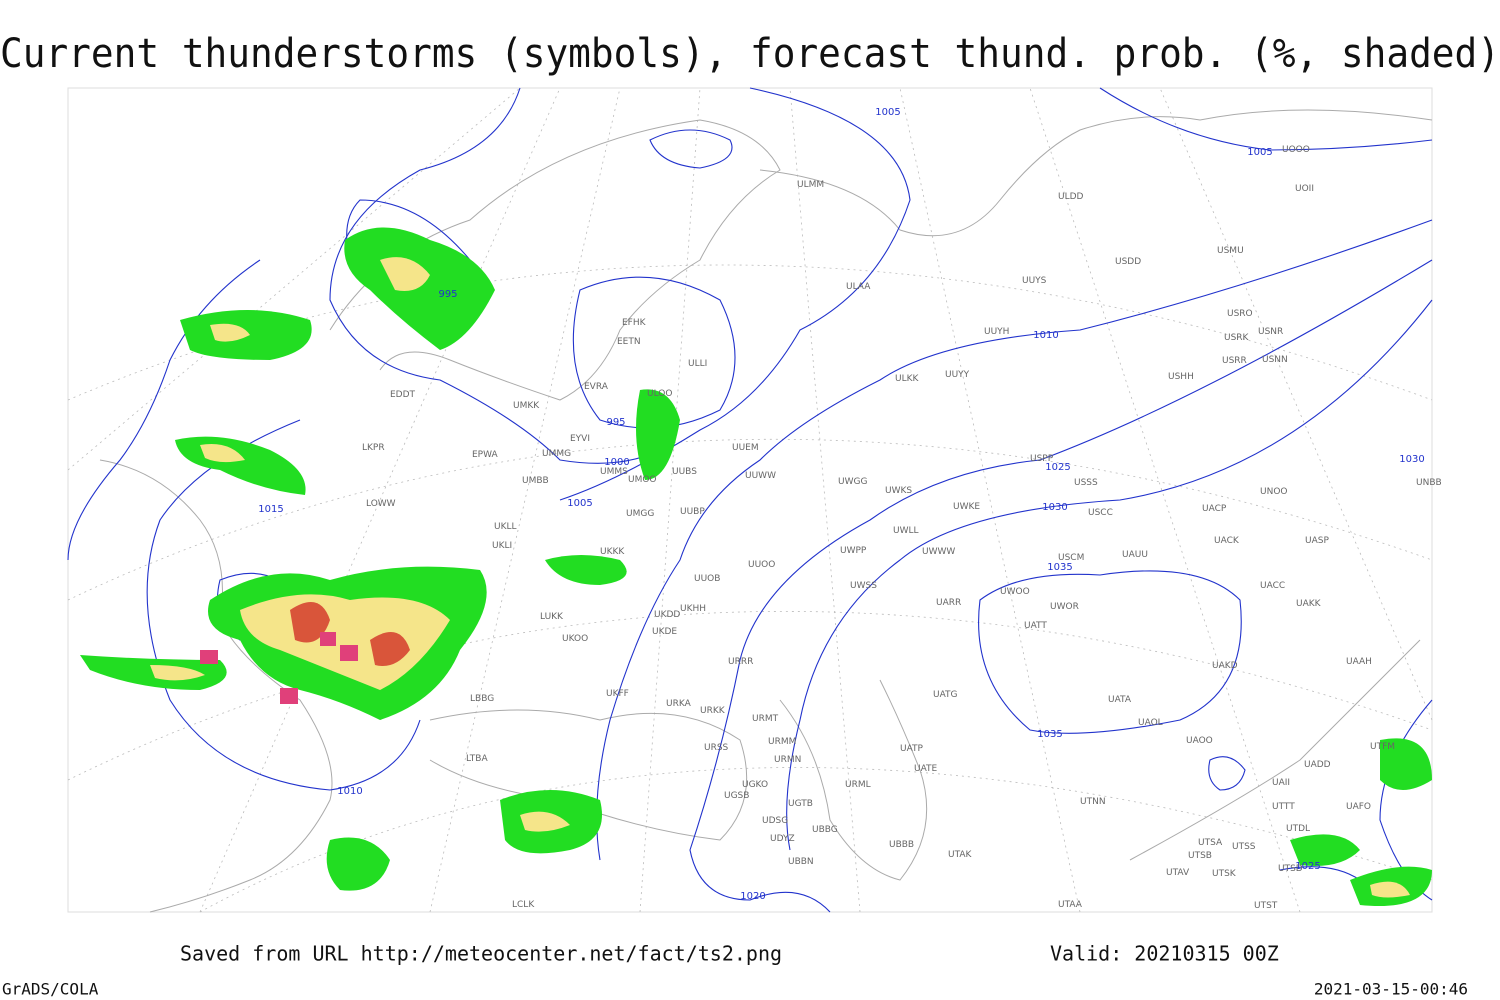  Describe the element at coordinates (801, 862) in the screenshot. I see `station-label: UBBN` at that location.